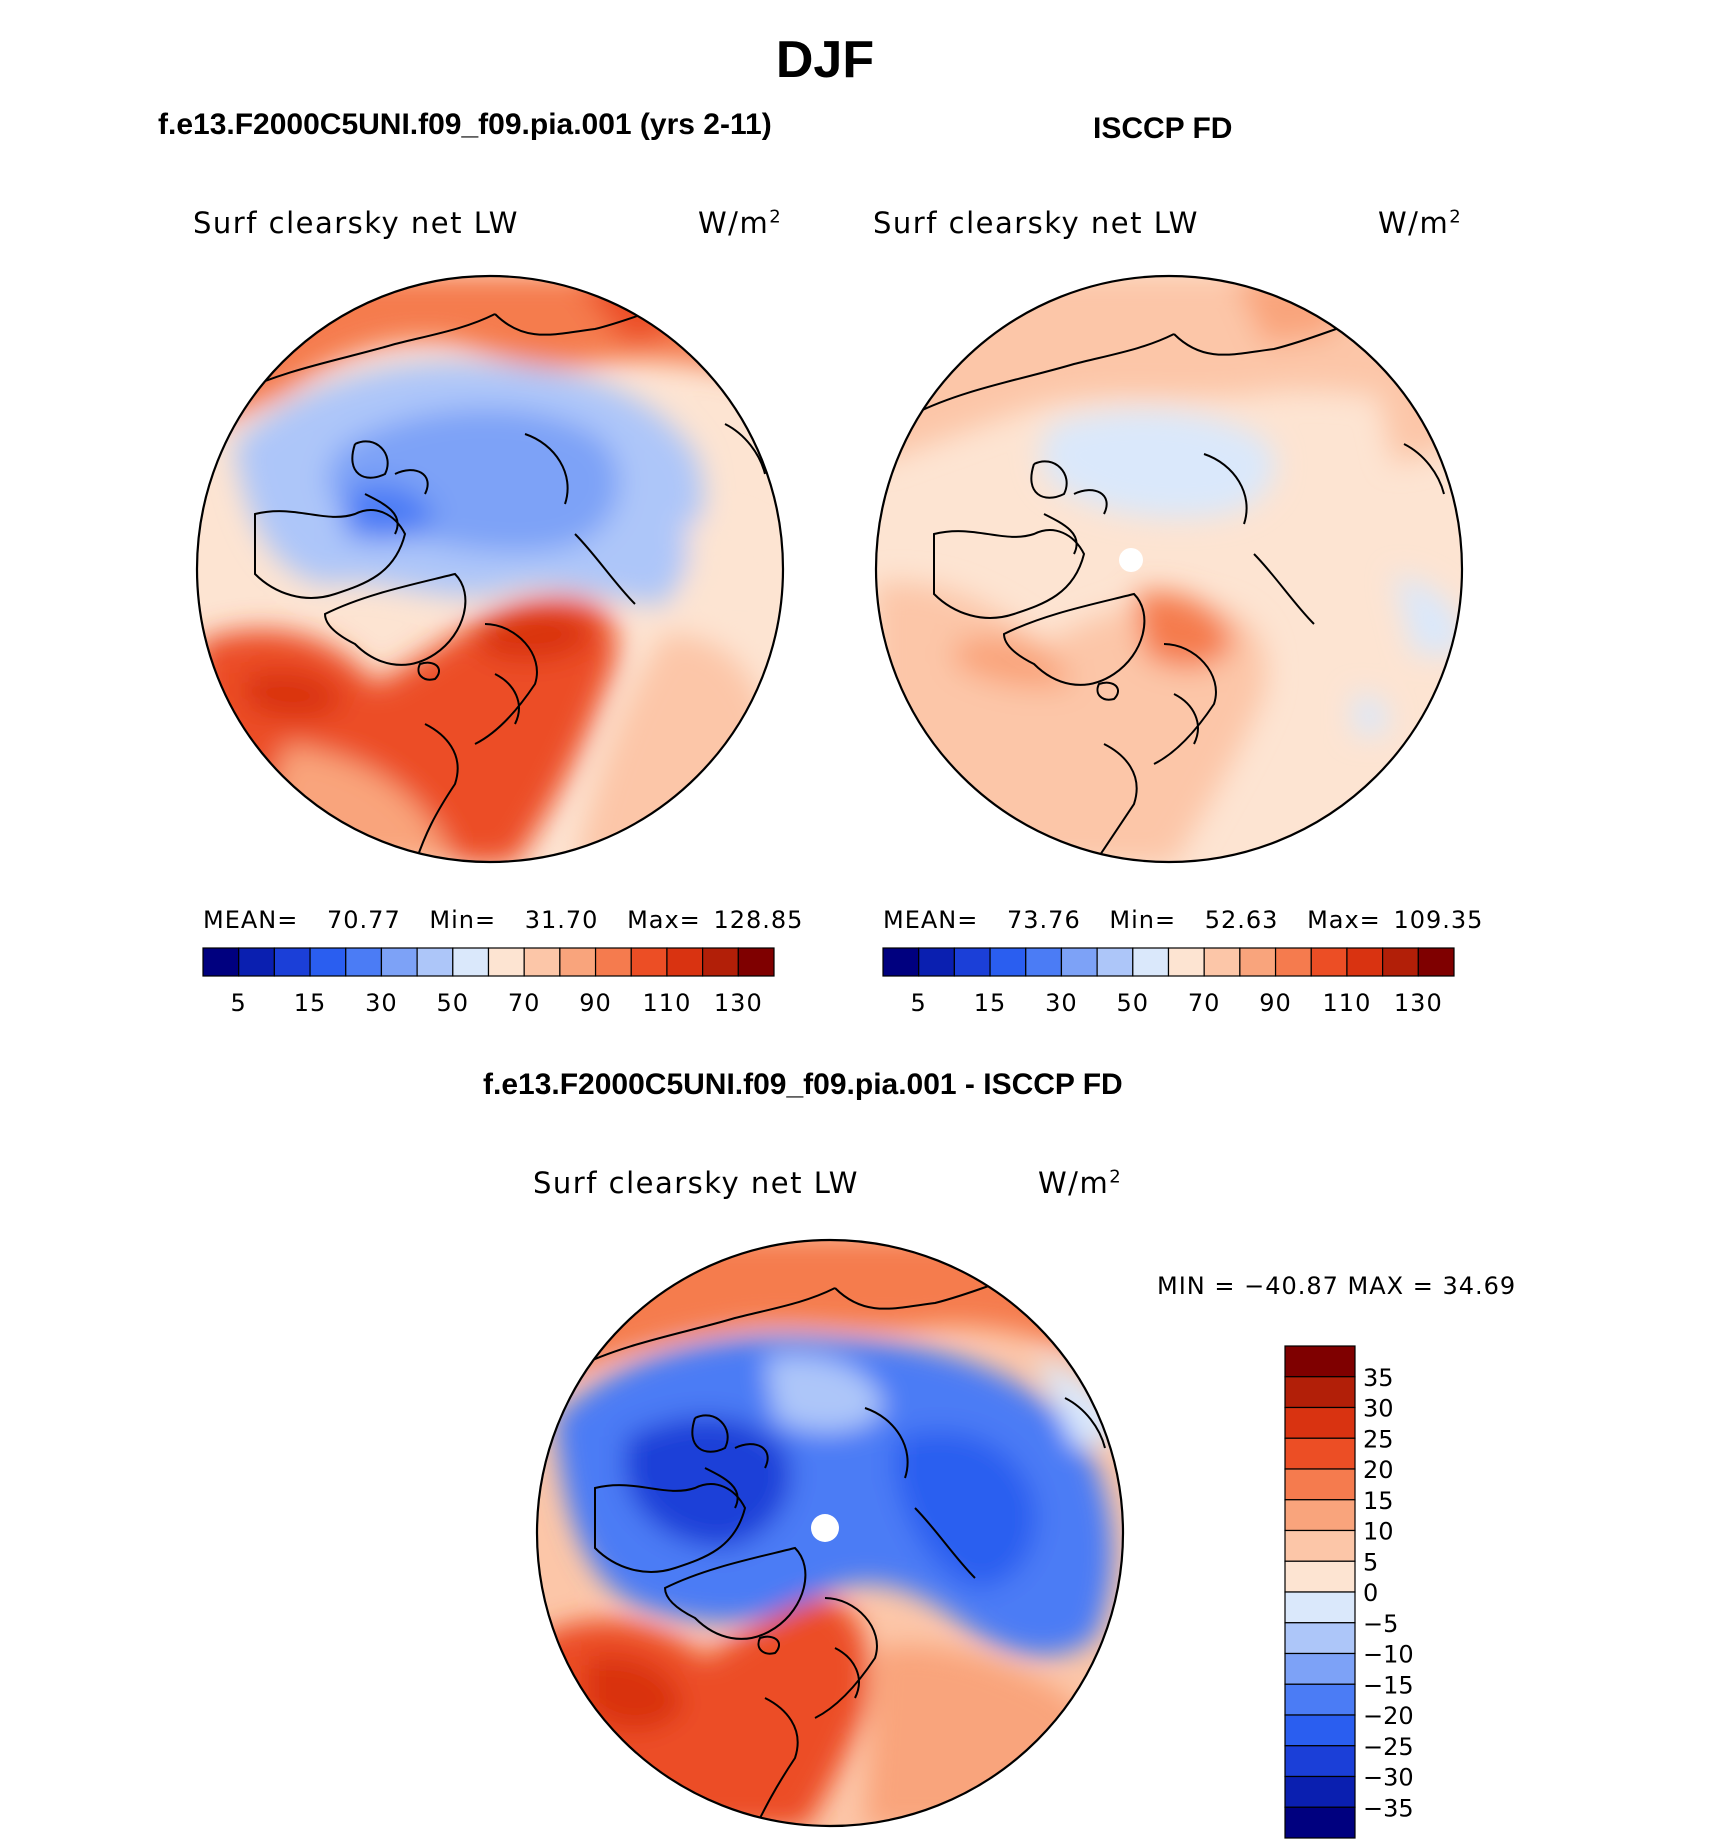 This screenshot has width=1710, height=1846. What do you see at coordinates (1080, 1183) in the screenshot?
I see `units-label-diff: W/m2` at bounding box center [1080, 1183].